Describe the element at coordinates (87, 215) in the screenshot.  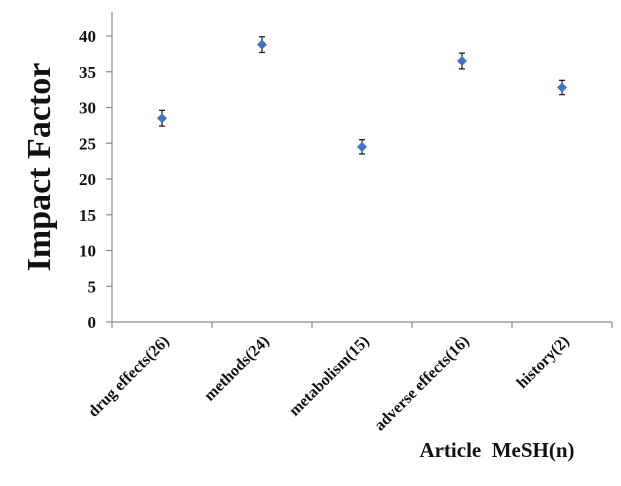
I see `y-tick-label: 15` at that location.